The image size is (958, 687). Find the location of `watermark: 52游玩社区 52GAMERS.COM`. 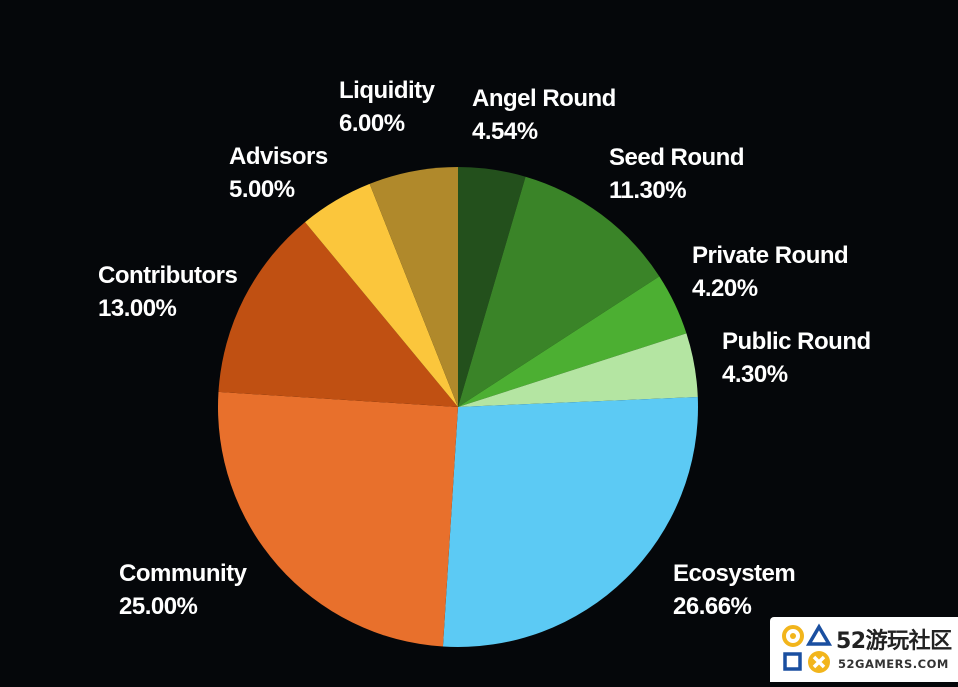

watermark: 52游玩社区 52GAMERS.COM is located at coordinates (864, 649).